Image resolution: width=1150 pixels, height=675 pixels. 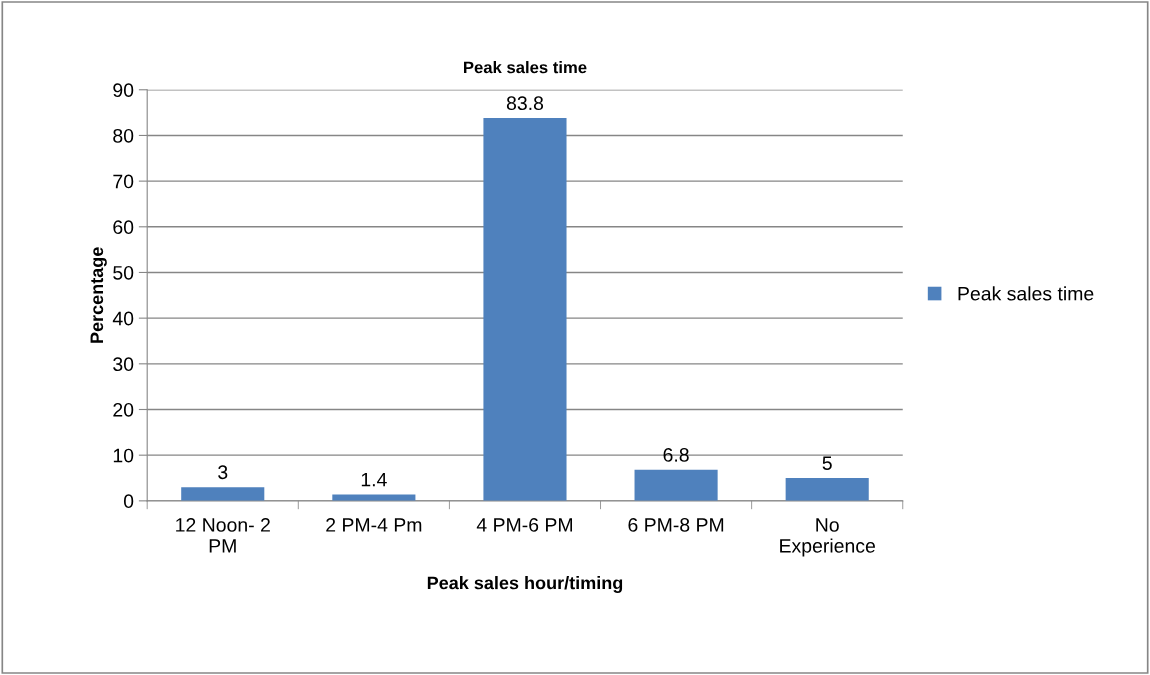 What do you see at coordinates (123, 409) in the screenshot?
I see `y-tick-label: 20` at bounding box center [123, 409].